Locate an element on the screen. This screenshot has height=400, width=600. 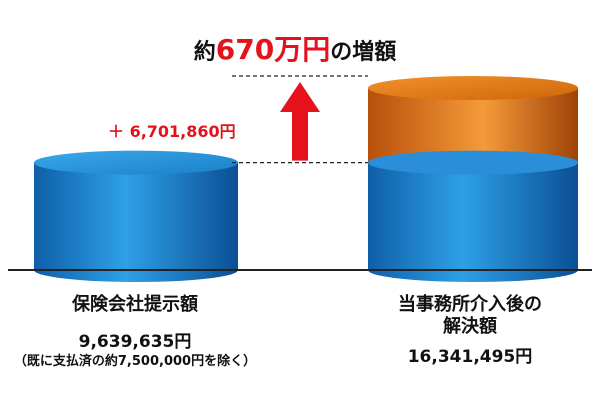
increase-arrow-icon is located at coordinates (300, 121).